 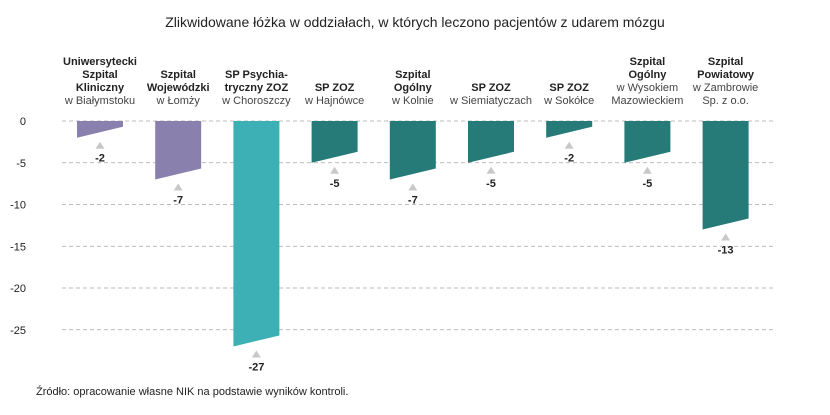 I want to click on y-axis-ticks: 0 -5 -10 -15 -20 -25, so click(x=18, y=226).